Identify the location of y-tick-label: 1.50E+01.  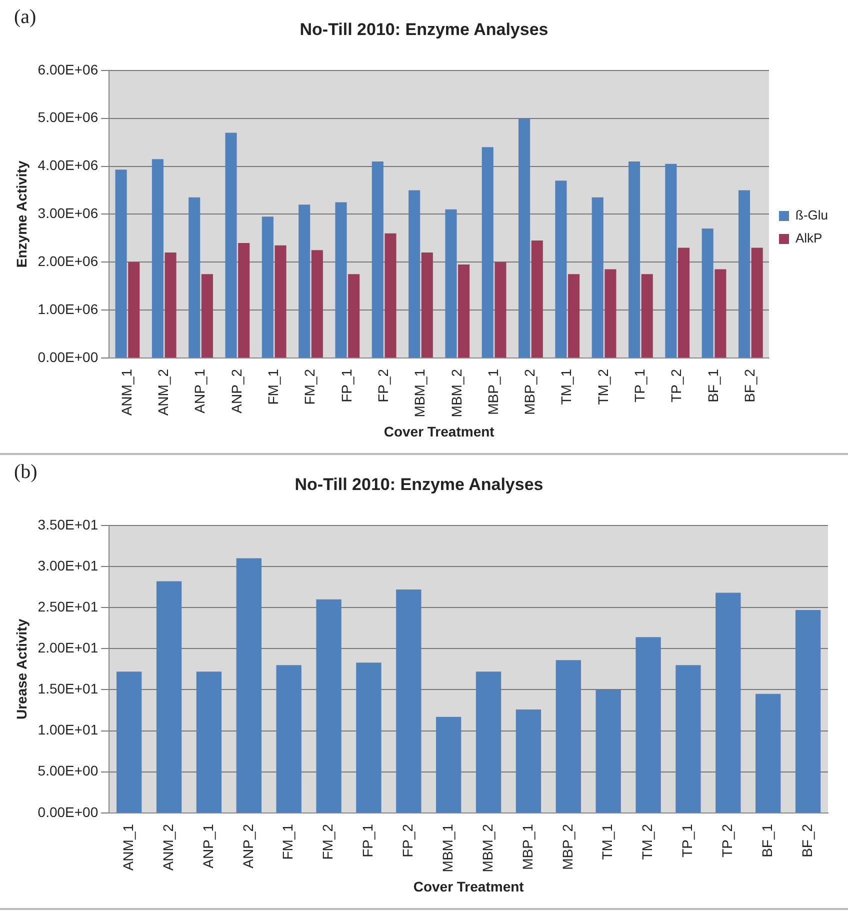
(68, 688).